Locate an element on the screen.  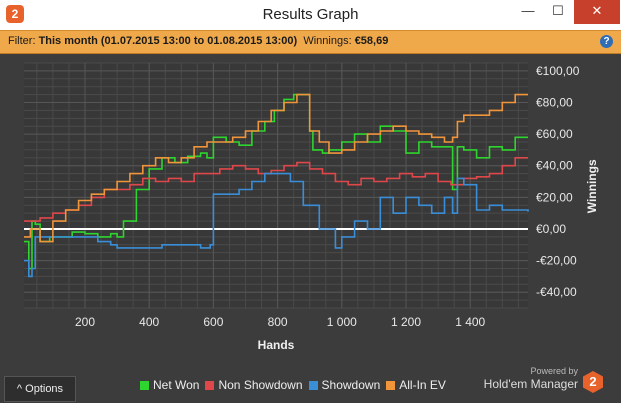
x-tick-label: 1 000 is located at coordinates (342, 322).